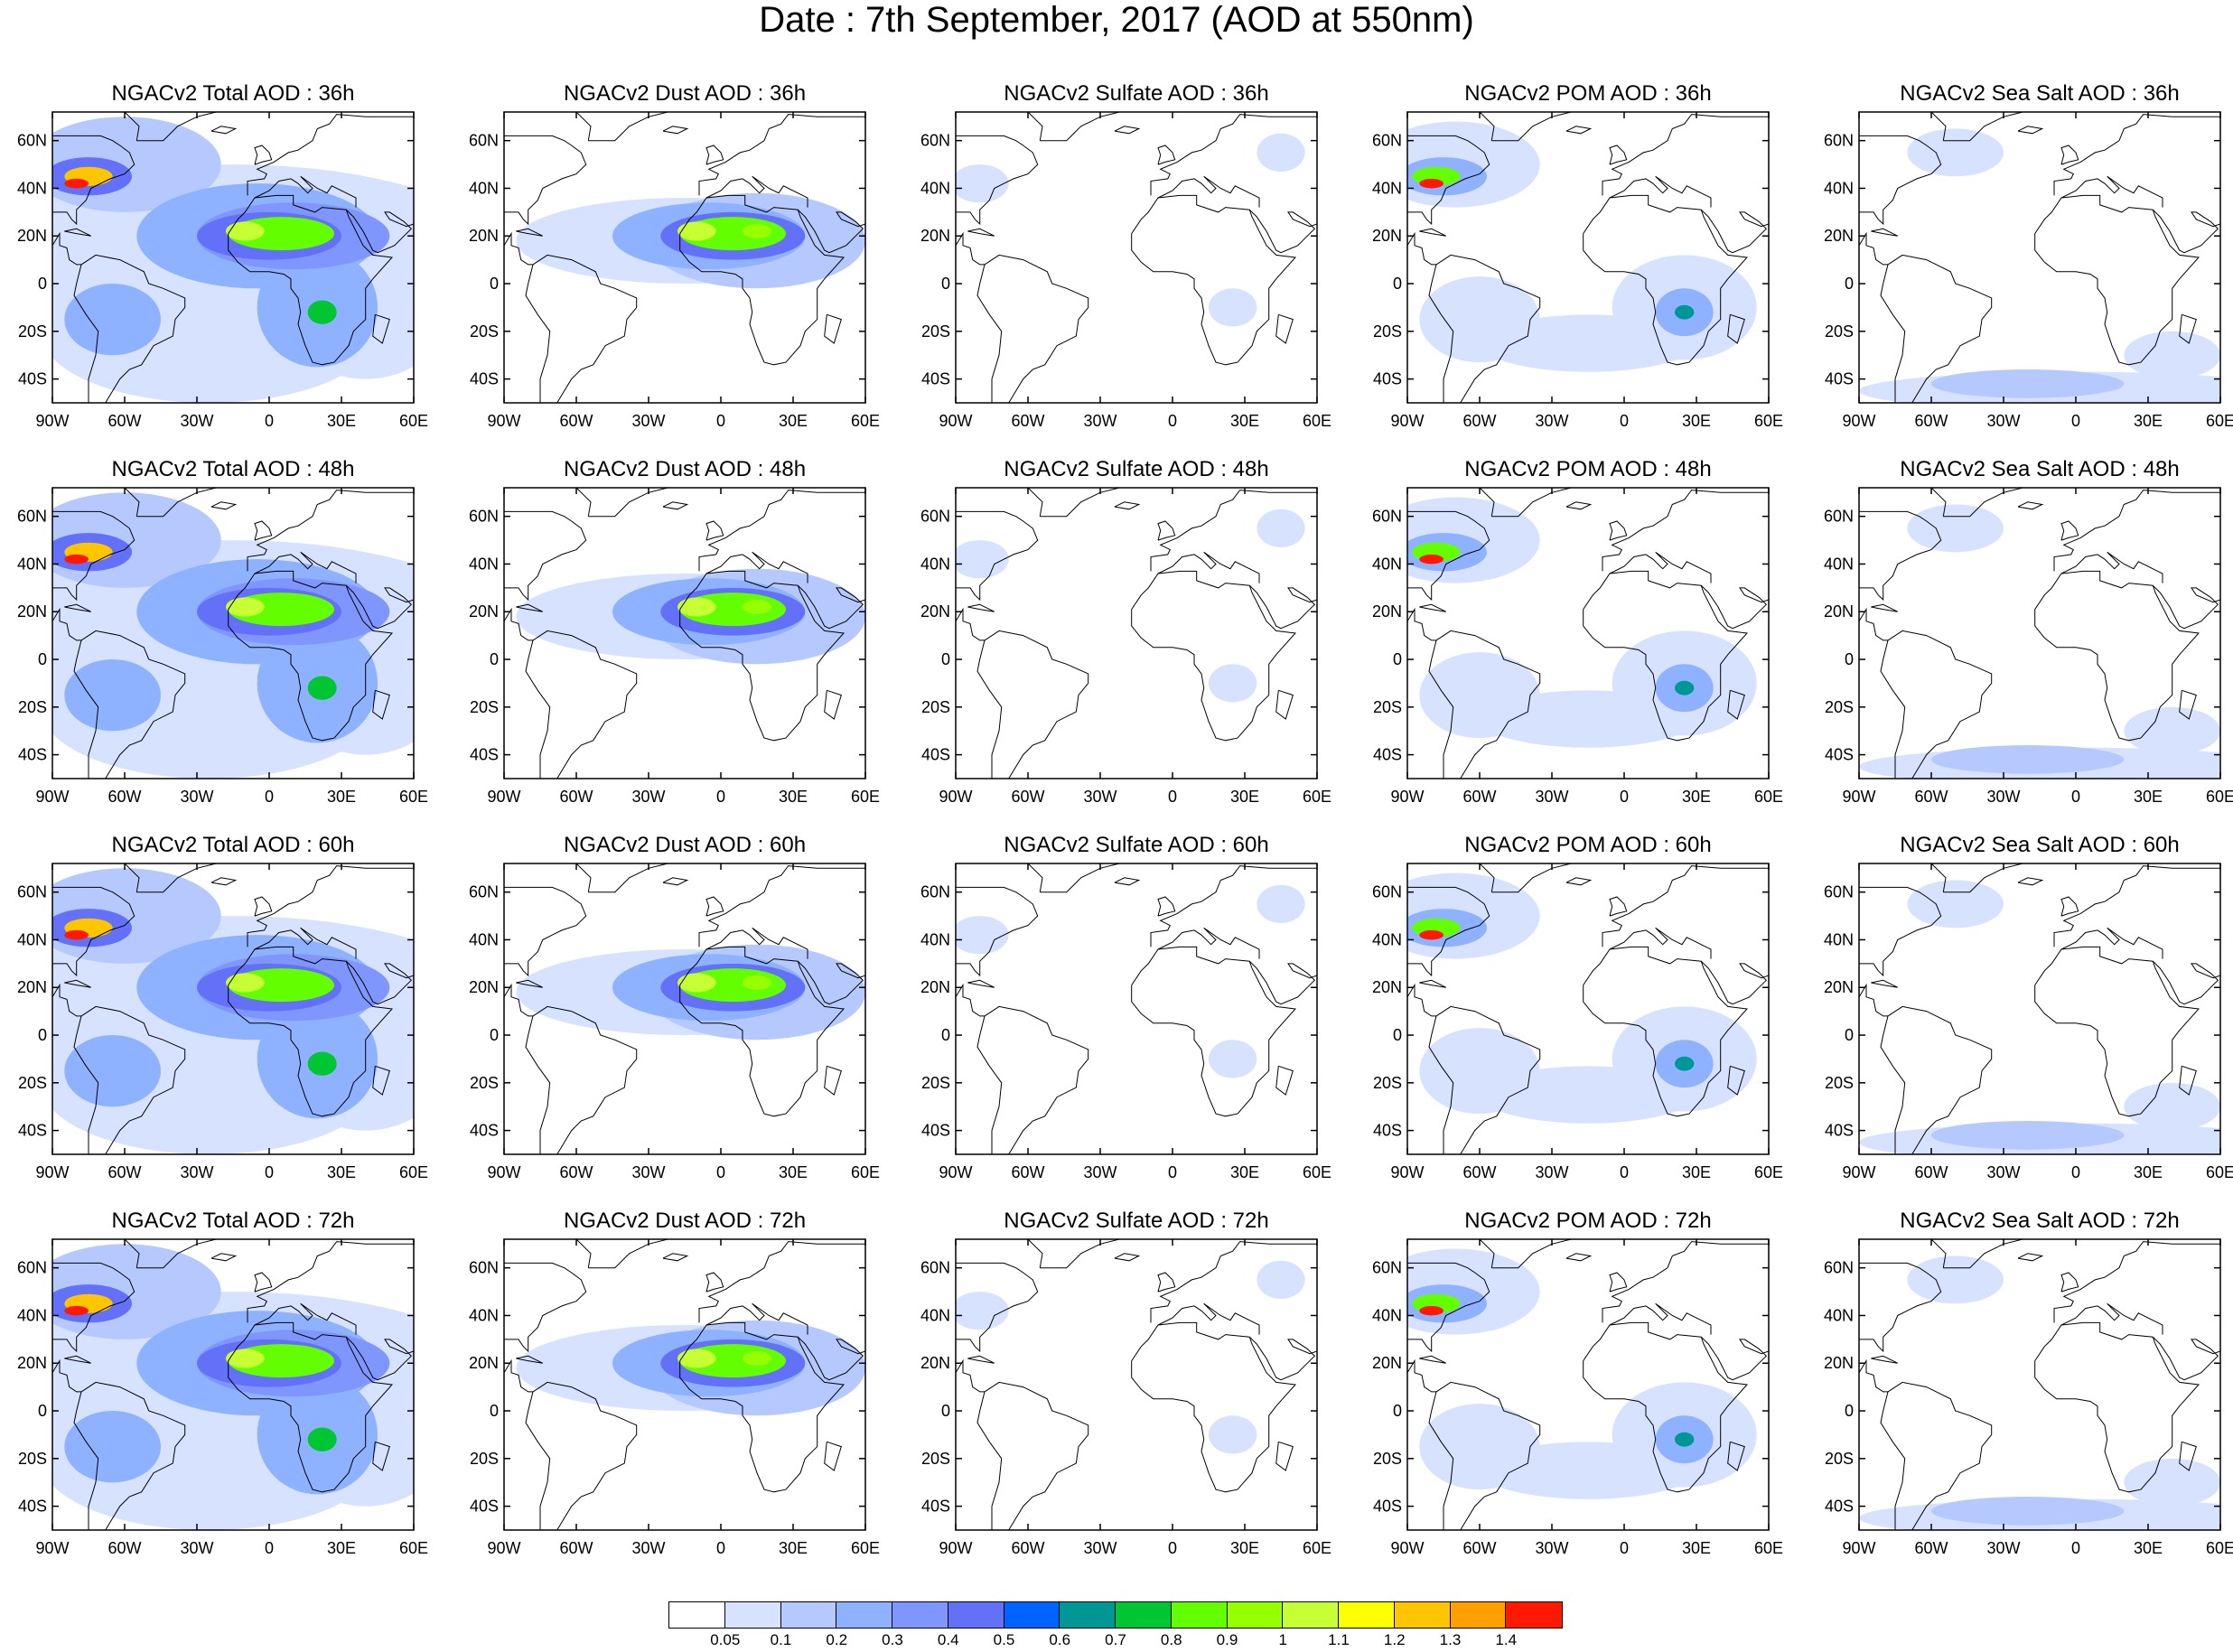 This screenshot has width=2233, height=1652. Describe the element at coordinates (1115, 1639) in the screenshot. I see `colorbar-label: 0.7` at that location.